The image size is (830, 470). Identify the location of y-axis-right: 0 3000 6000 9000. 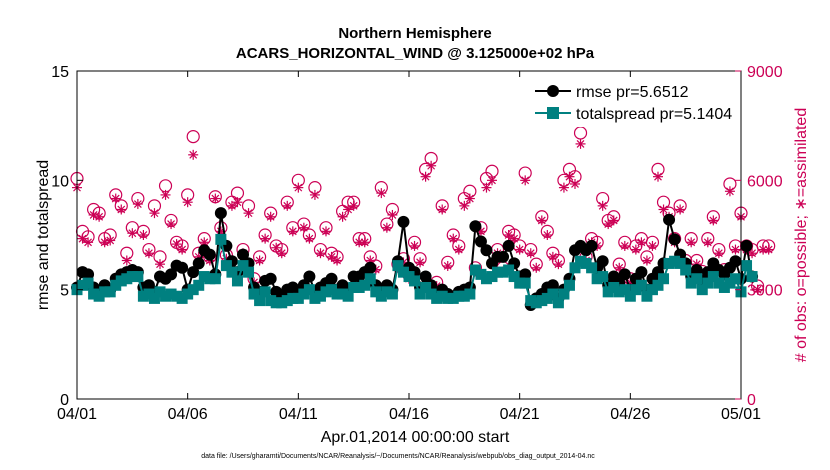
(759, 236).